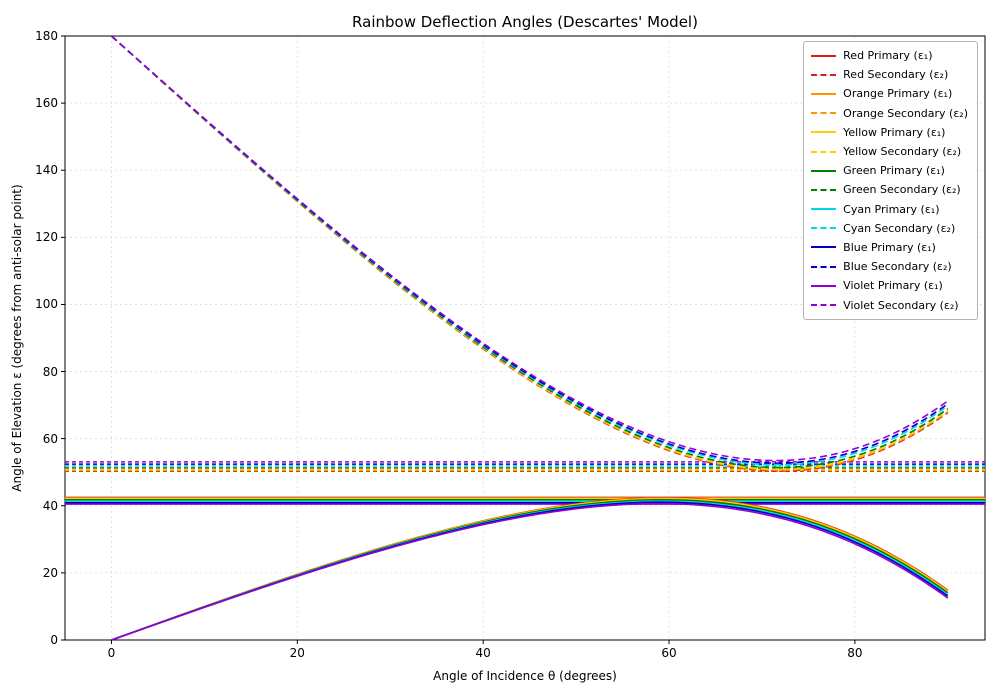 The image size is (1000, 700). Describe the element at coordinates (50, 572) in the screenshot. I see `y-tick-label: 20` at that location.